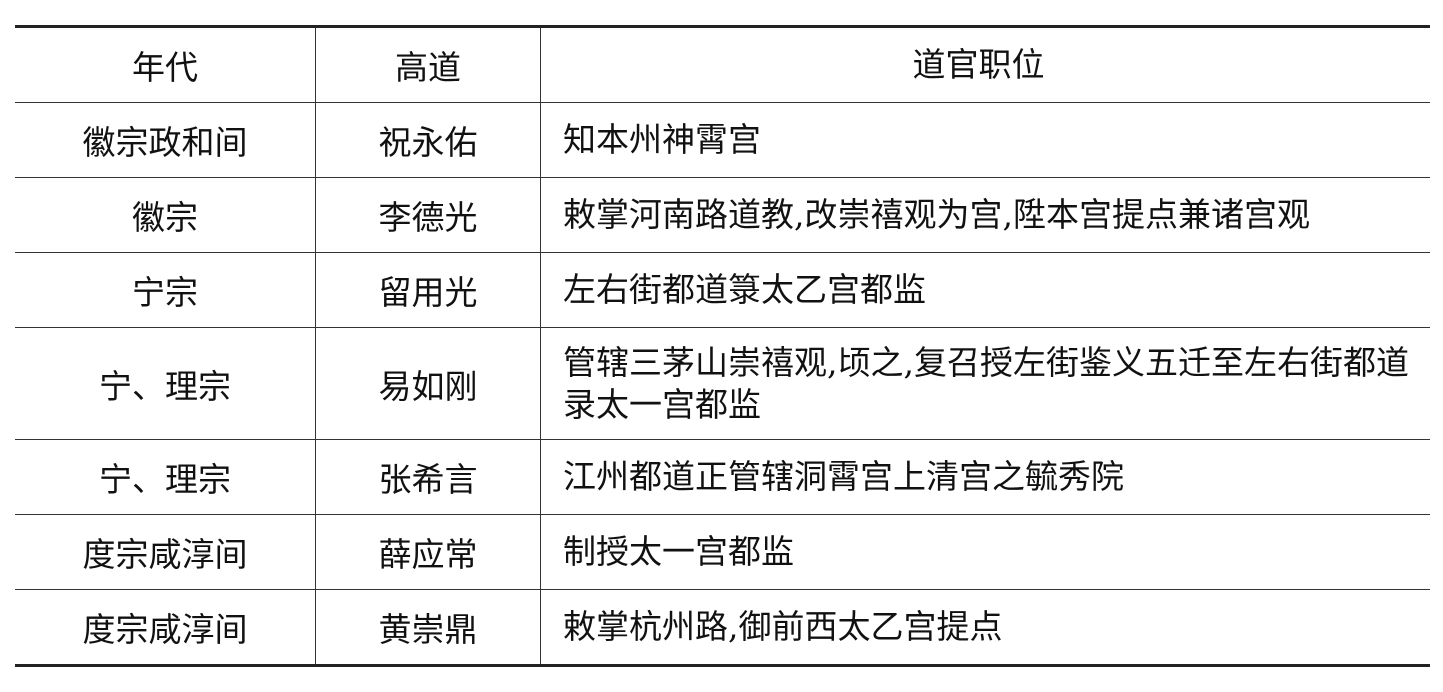  I want to click on priest-cell: 留用光, so click(428, 290).